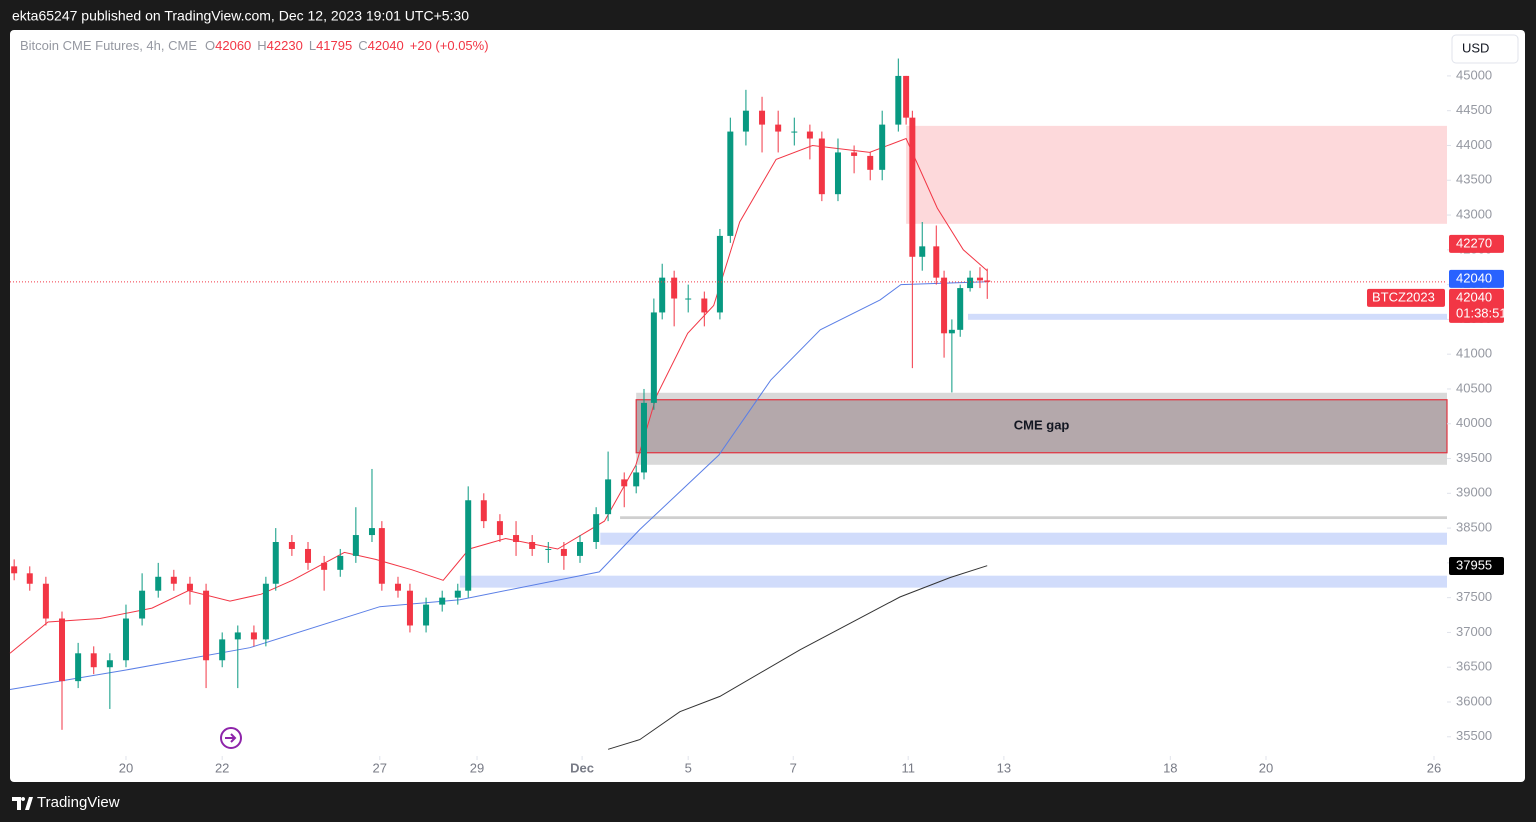 The image size is (1536, 822). What do you see at coordinates (1474, 422) in the screenshot?
I see `y-tick-label: 40000` at bounding box center [1474, 422].